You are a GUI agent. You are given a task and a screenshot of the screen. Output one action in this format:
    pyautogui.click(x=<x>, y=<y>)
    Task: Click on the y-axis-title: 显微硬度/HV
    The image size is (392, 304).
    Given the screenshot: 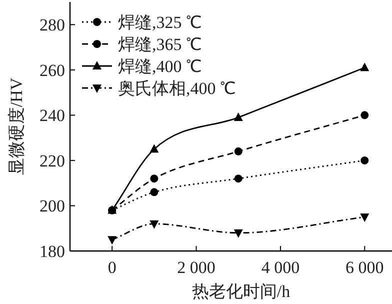 What is the action you would take?
    pyautogui.click(x=16, y=126)
    